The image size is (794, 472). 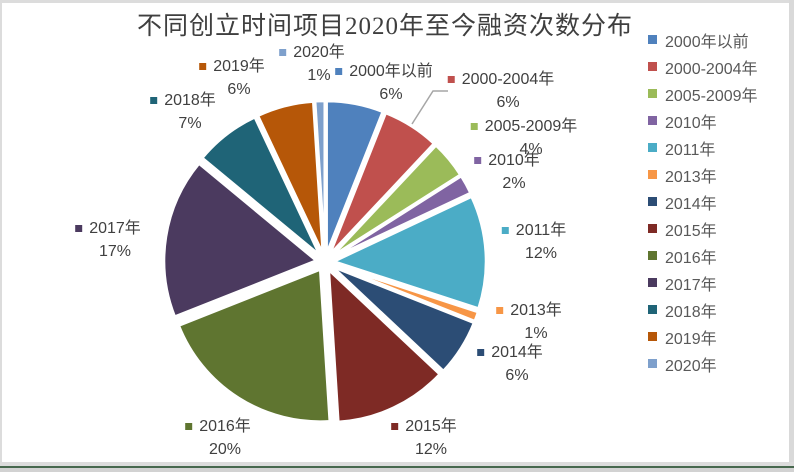 I want to click on pie-slice-2011年, so click(x=410, y=252).